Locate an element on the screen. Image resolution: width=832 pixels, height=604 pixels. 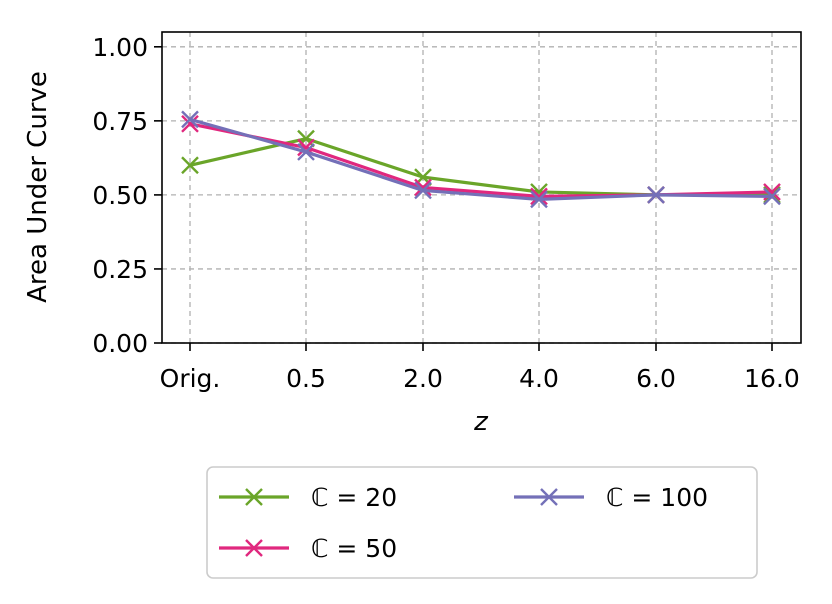
x-tick-label: 0.5 is located at coordinates (306, 378).